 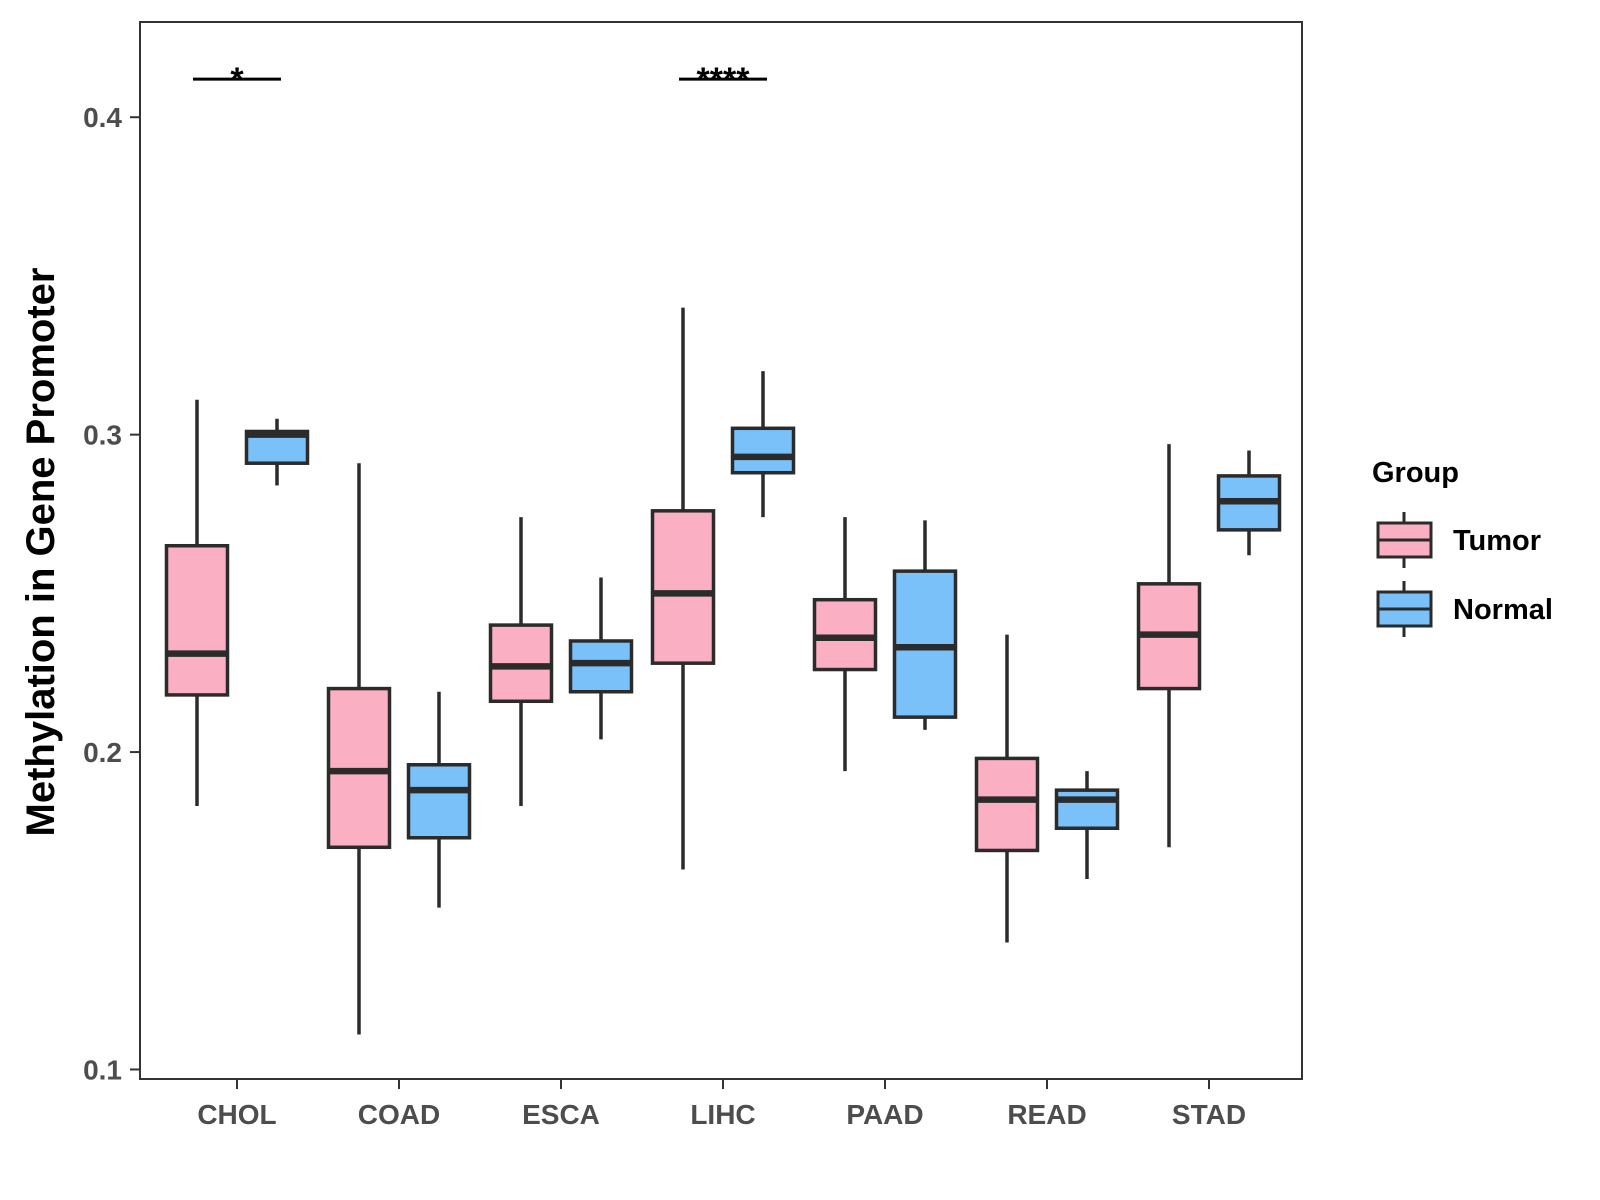 I want to click on box-tumor-chol, so click(x=197, y=603).